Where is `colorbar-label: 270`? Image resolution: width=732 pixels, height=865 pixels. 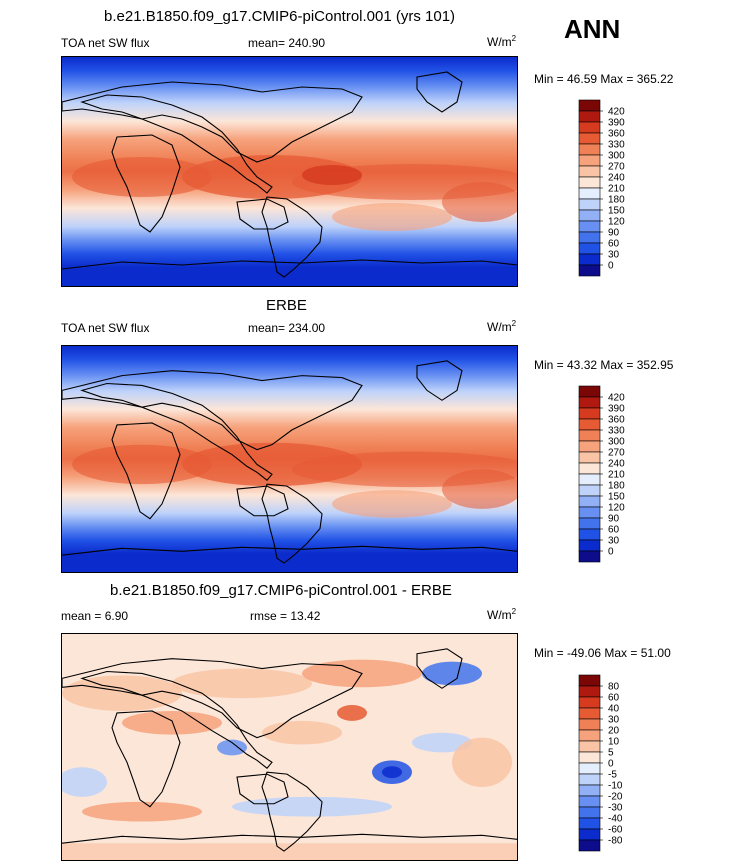
colorbar-label: 270 is located at coordinates (616, 167).